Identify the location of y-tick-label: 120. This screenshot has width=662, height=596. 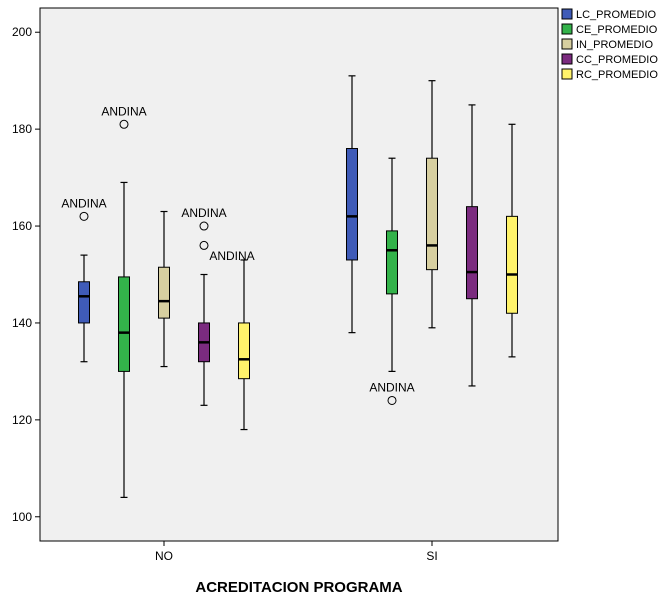
(22, 420).